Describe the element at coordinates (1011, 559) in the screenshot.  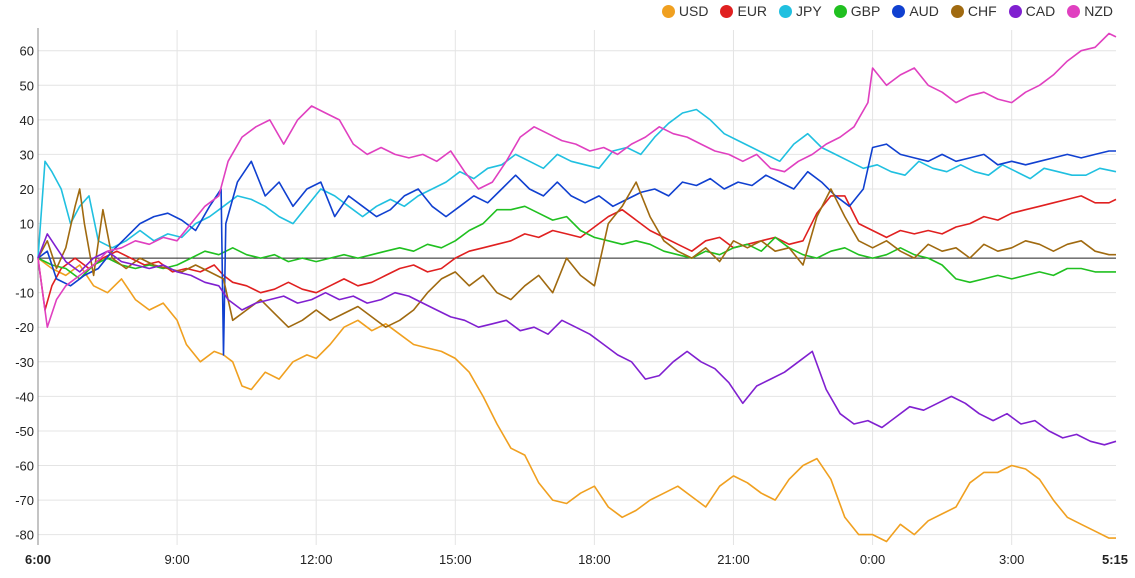
I see `x-tick-label: 3:00` at that location.